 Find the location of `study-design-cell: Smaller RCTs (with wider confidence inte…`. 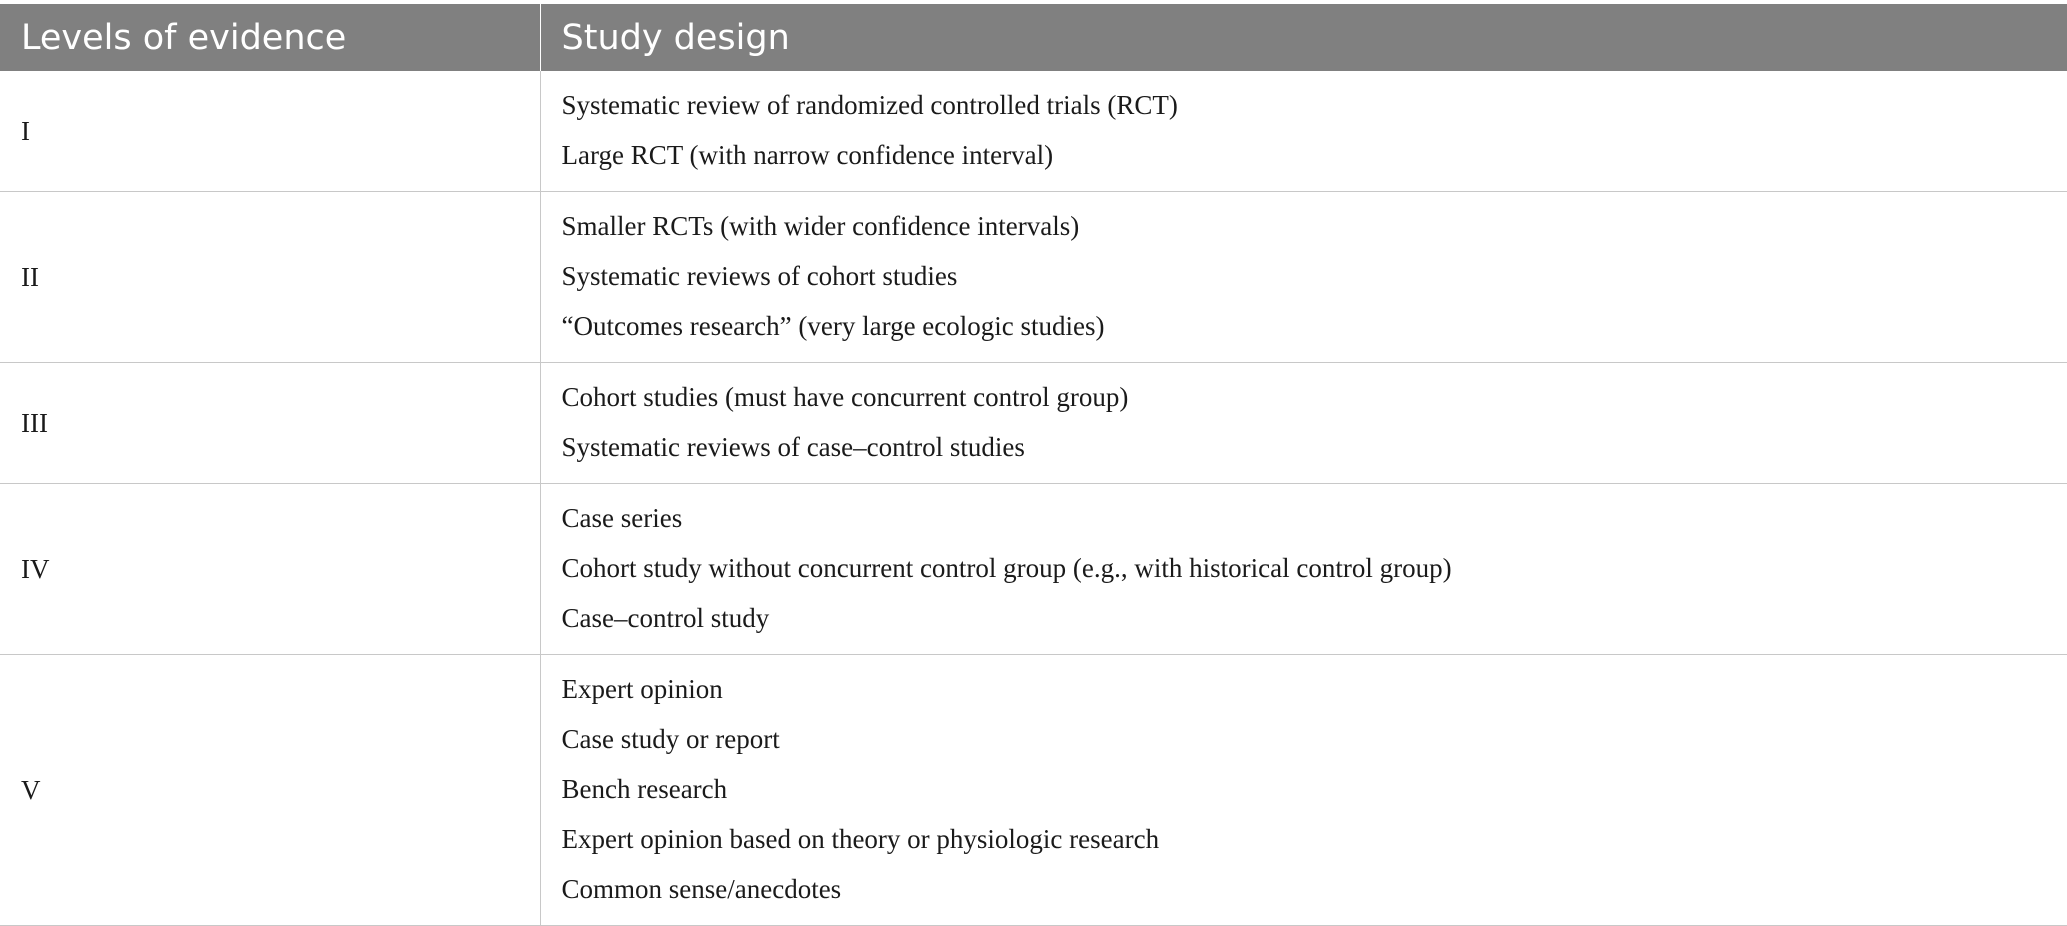

study-design-cell: Smaller RCTs (with wider confidence inte… is located at coordinates (1303, 277).